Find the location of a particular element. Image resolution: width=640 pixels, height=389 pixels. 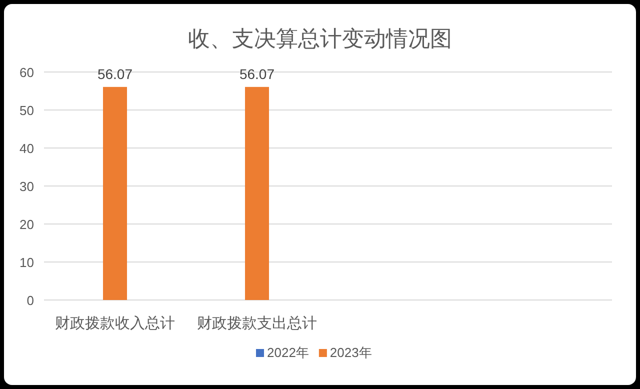

y-tick-label: 20 is located at coordinates (27, 224).